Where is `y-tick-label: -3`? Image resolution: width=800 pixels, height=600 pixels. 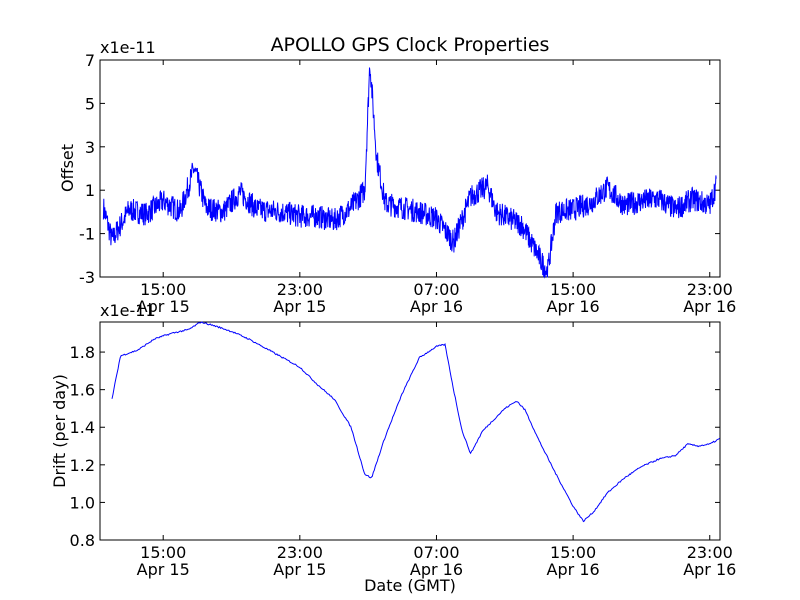
y-tick-label: -3 is located at coordinates (87, 277).